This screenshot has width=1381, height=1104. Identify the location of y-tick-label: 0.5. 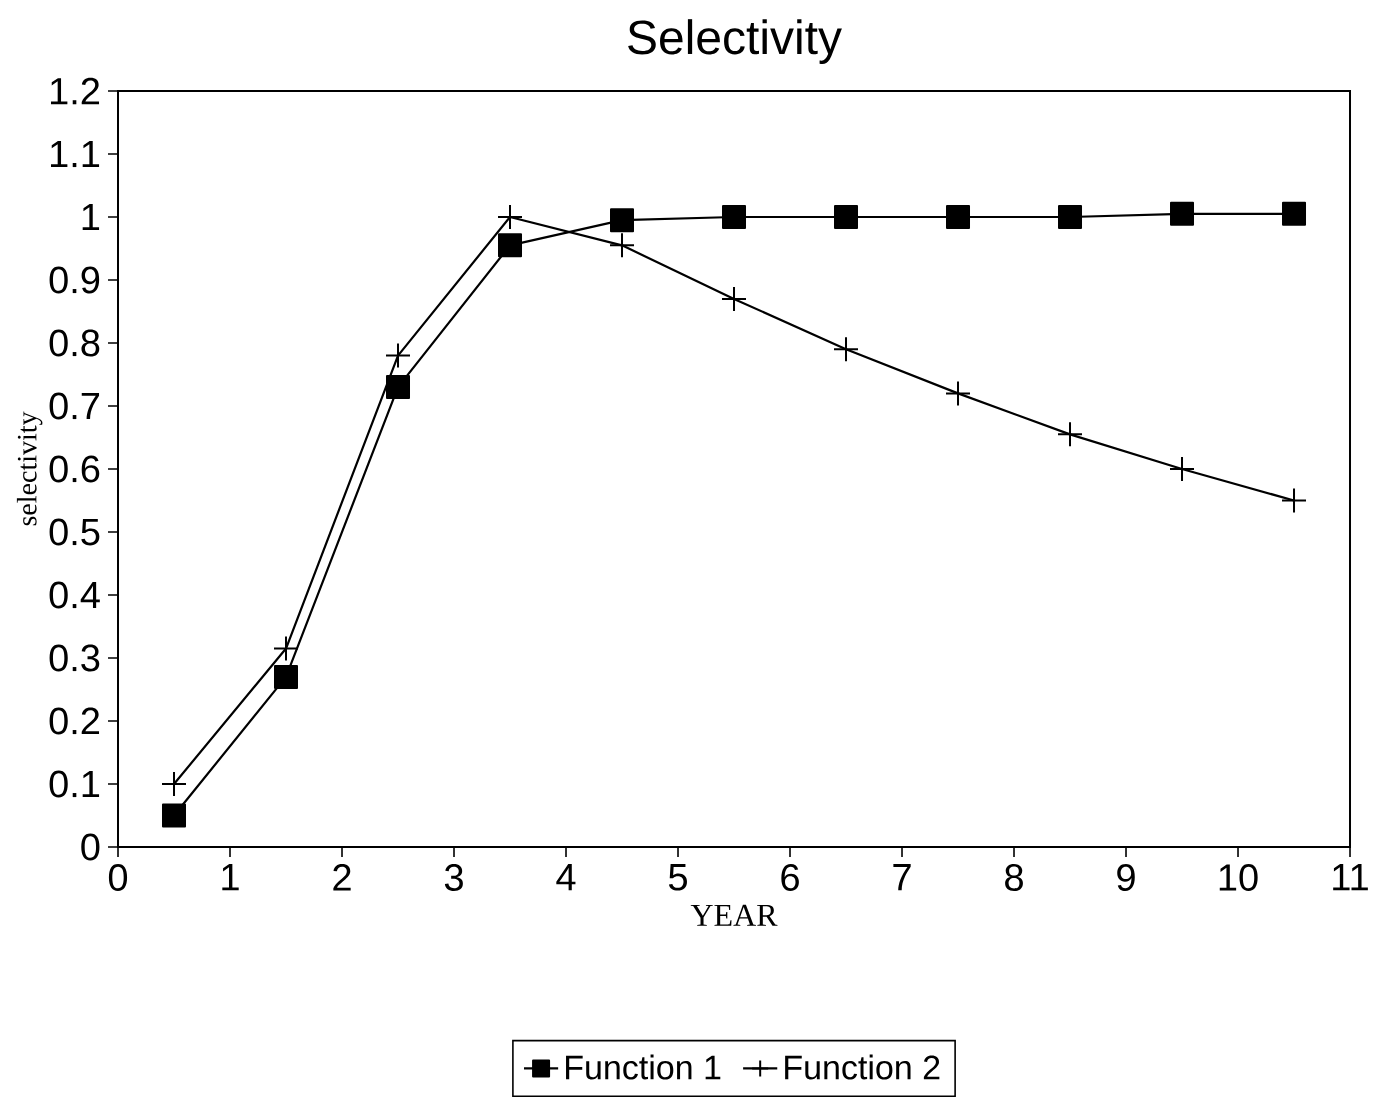
(74, 532).